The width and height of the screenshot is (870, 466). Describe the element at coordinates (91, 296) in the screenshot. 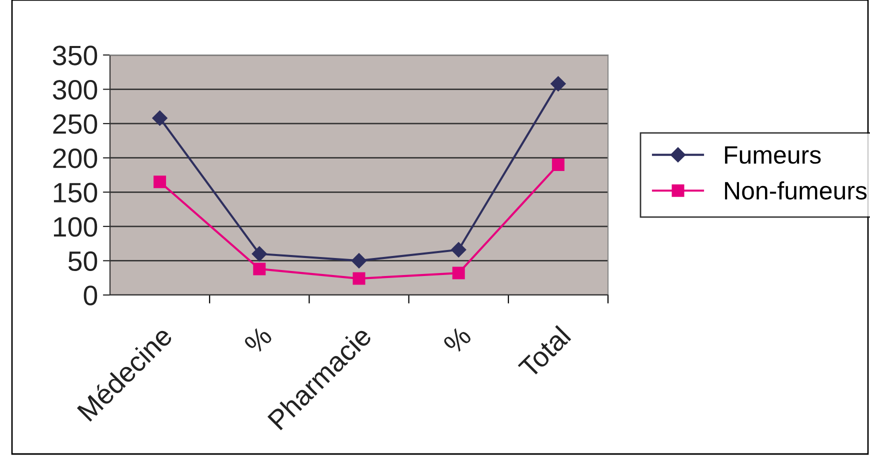

I see `y-tick-label: 0` at that location.